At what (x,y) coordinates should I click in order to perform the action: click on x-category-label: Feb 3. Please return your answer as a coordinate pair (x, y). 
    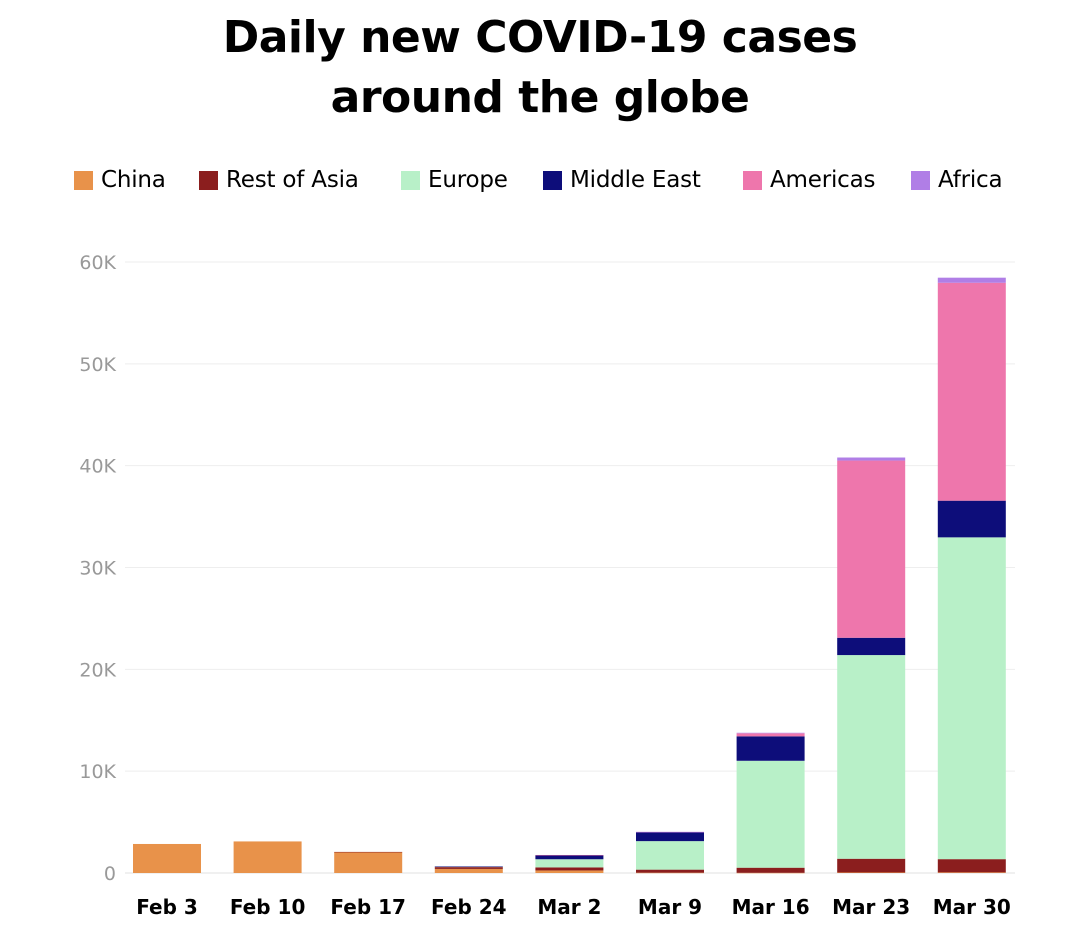
    Looking at the image, I should click on (167, 907).